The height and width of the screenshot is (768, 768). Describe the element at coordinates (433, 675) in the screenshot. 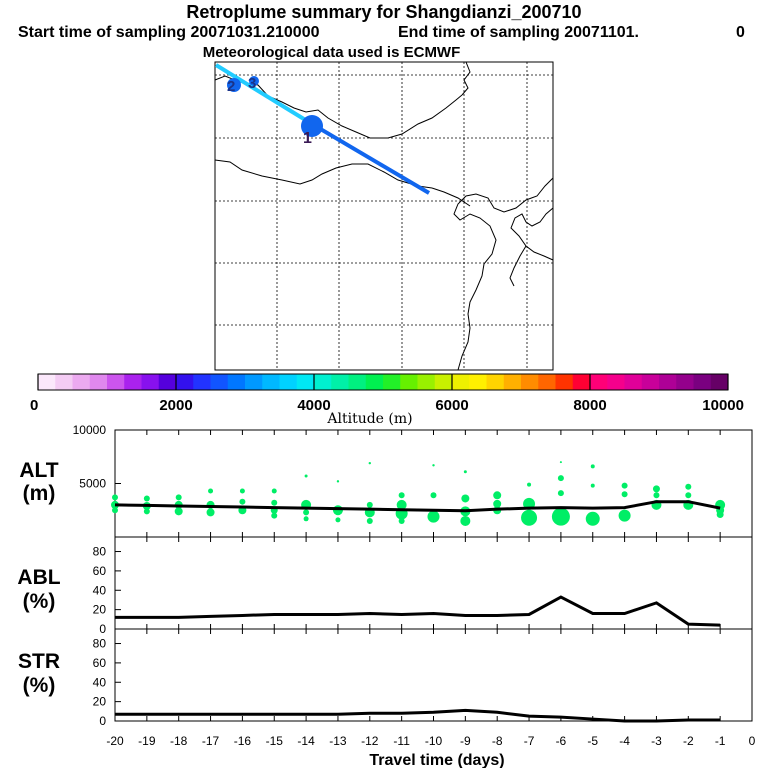

I see `panel-frame` at that location.